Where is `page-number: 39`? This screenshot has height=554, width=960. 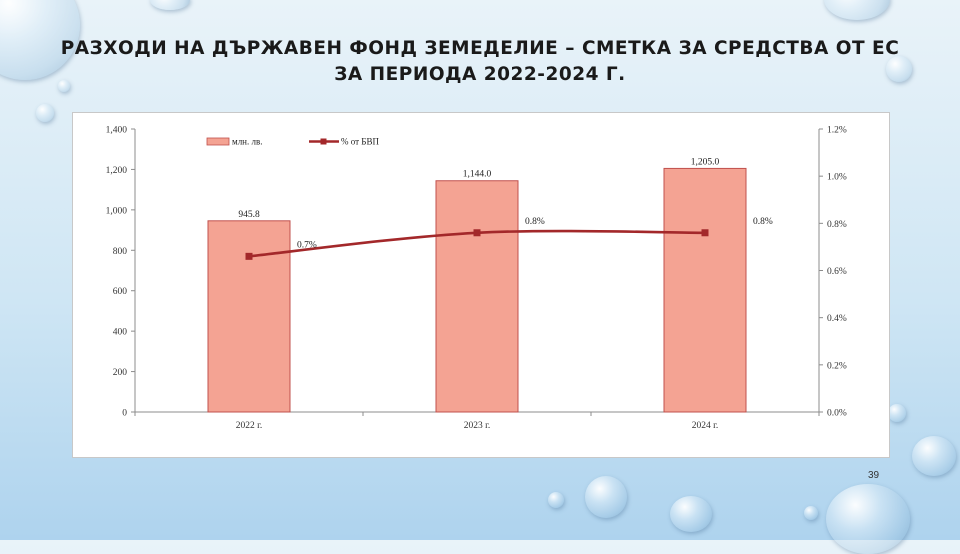 page-number: 39 is located at coordinates (874, 475).